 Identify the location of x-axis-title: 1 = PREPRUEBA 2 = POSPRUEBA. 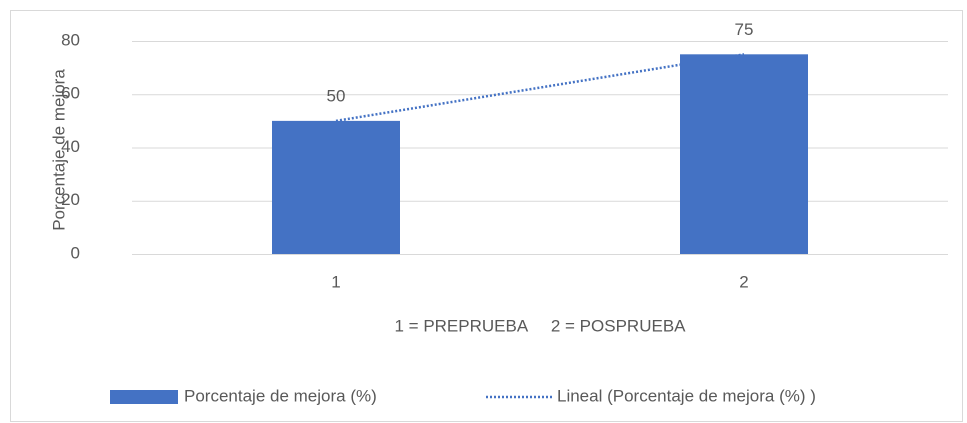
(540, 325).